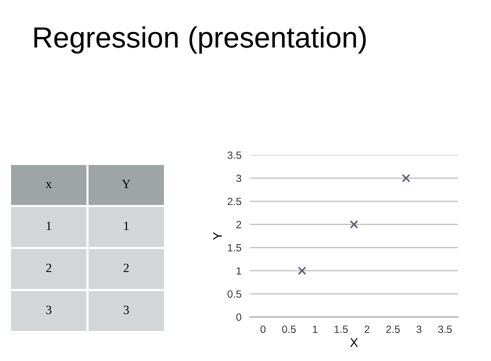 The width and height of the screenshot is (491, 361). Describe the element at coordinates (354, 342) in the screenshot. I see `x-axis-title: X` at that location.